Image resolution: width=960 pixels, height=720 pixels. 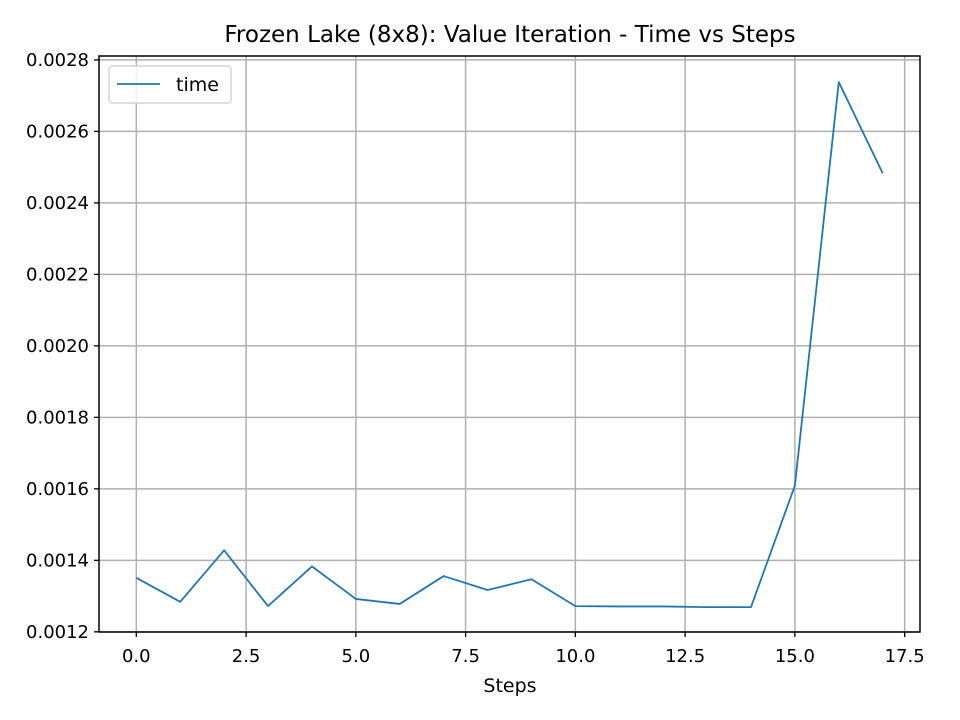 What do you see at coordinates (57, 489) in the screenshot?
I see `y-tick-label: 0.0016` at bounding box center [57, 489].